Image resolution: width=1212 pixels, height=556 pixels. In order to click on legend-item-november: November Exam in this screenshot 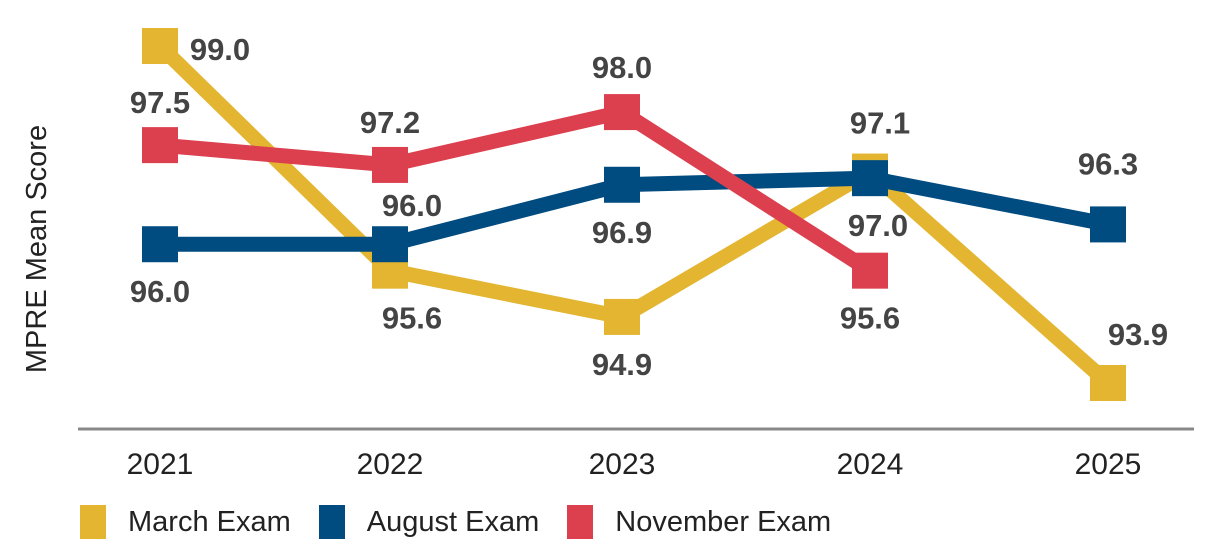, I will do `click(699, 522)`.